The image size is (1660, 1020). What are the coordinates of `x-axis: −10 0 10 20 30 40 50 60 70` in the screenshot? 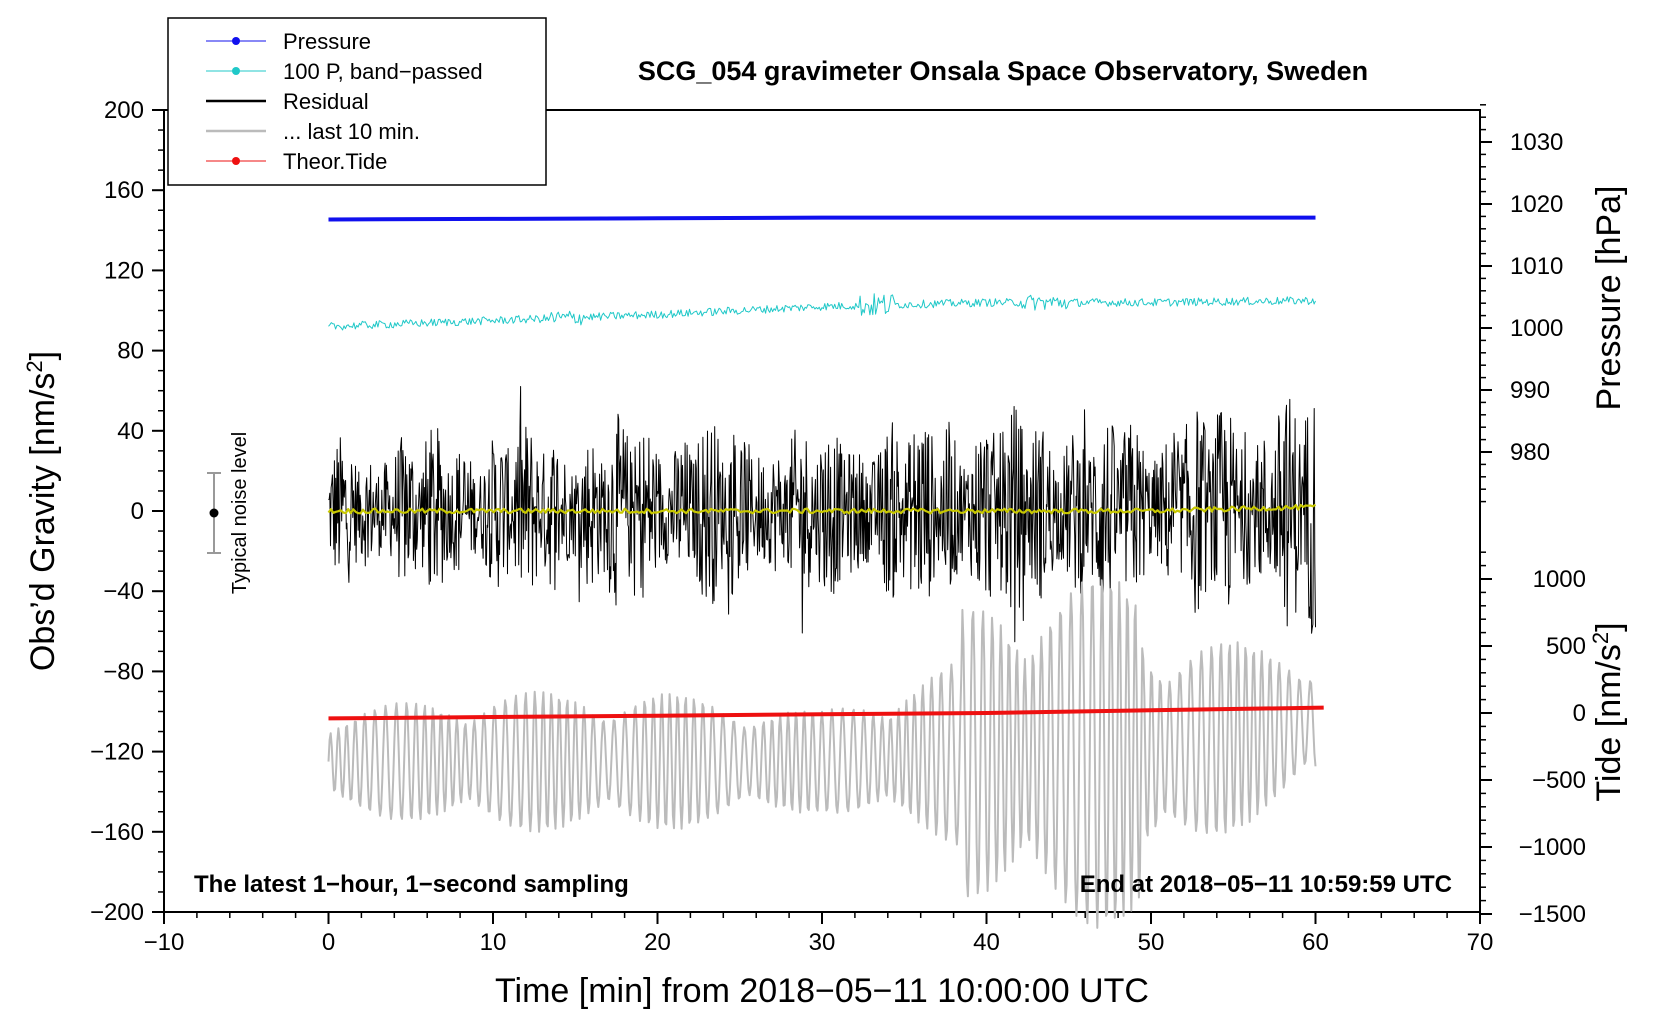 It's located at (819, 934).